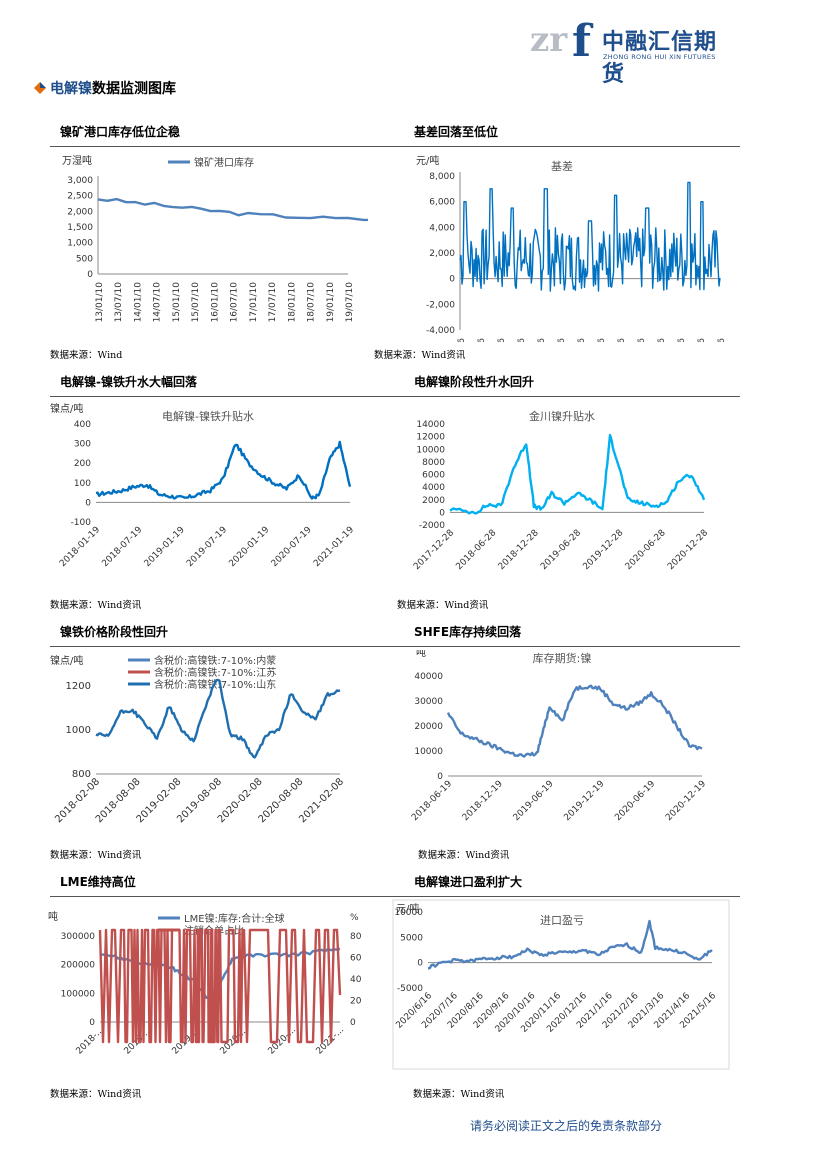  Describe the element at coordinates (561, 984) in the screenshot. I see `chart-frame` at that location.